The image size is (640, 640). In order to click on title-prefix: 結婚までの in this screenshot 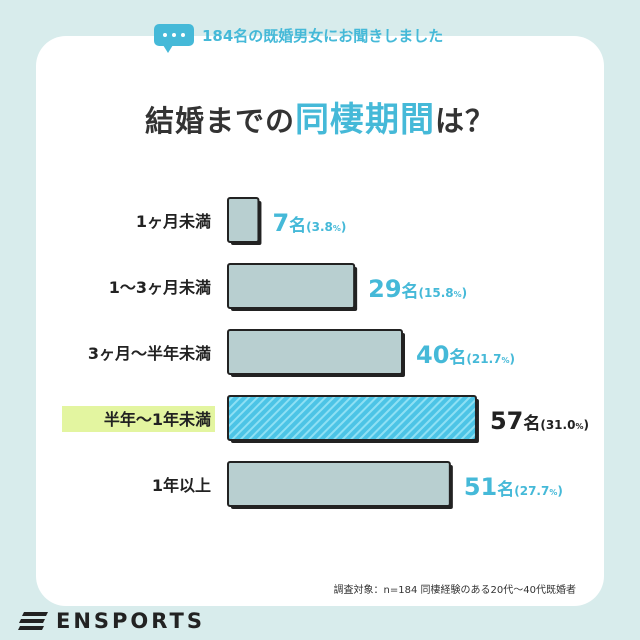, I will do `click(219, 121)`.